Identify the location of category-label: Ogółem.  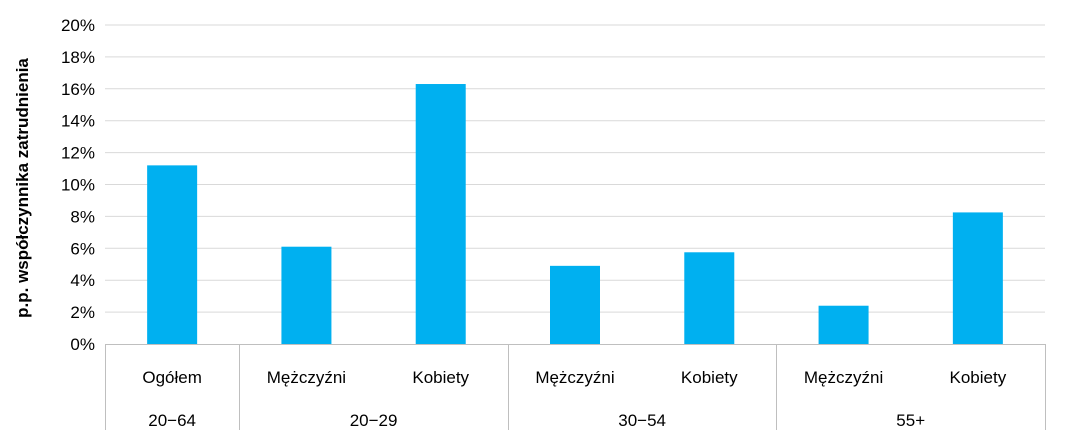
(172, 377).